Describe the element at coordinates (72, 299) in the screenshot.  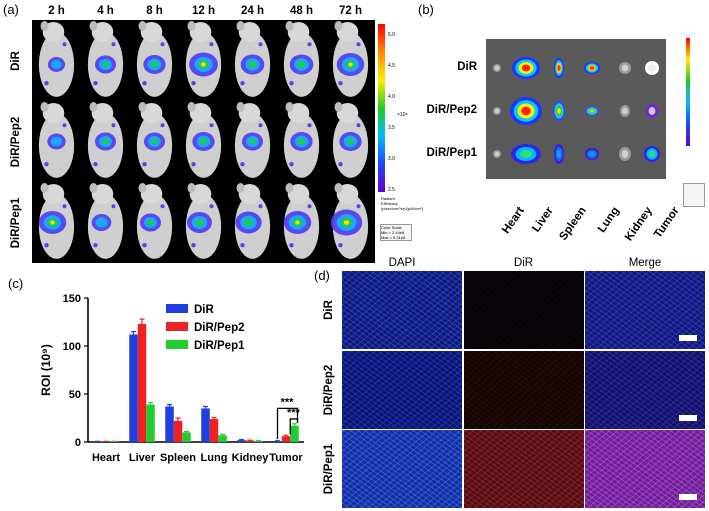
I see `y-tick-label: 150` at that location.